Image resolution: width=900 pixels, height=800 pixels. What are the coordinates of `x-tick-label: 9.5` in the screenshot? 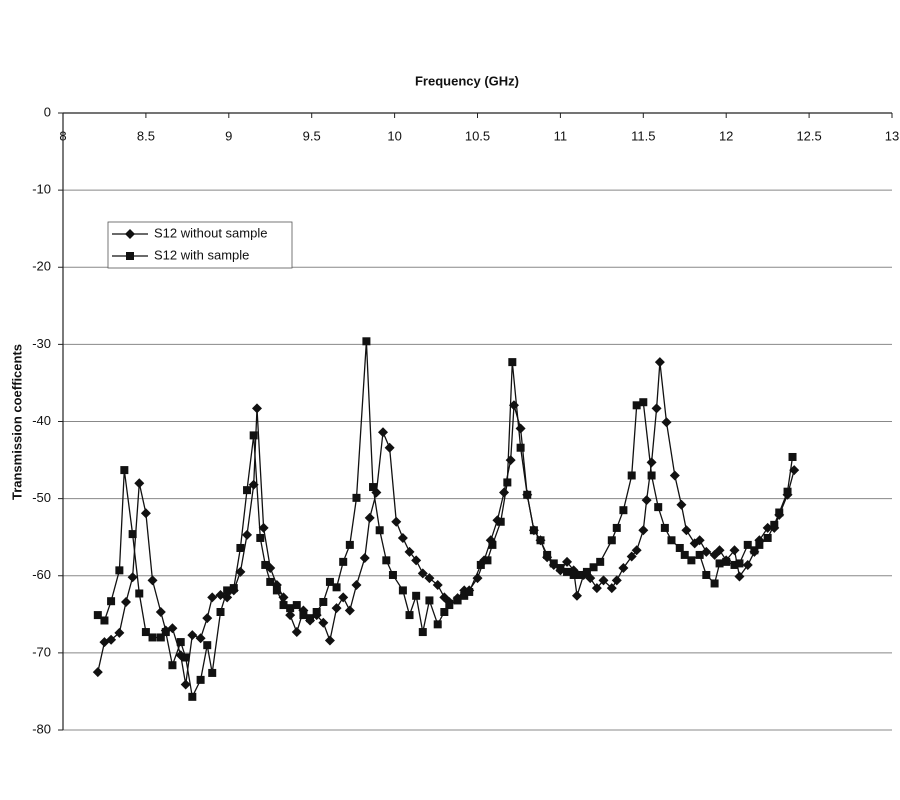 It's located at (312, 135).